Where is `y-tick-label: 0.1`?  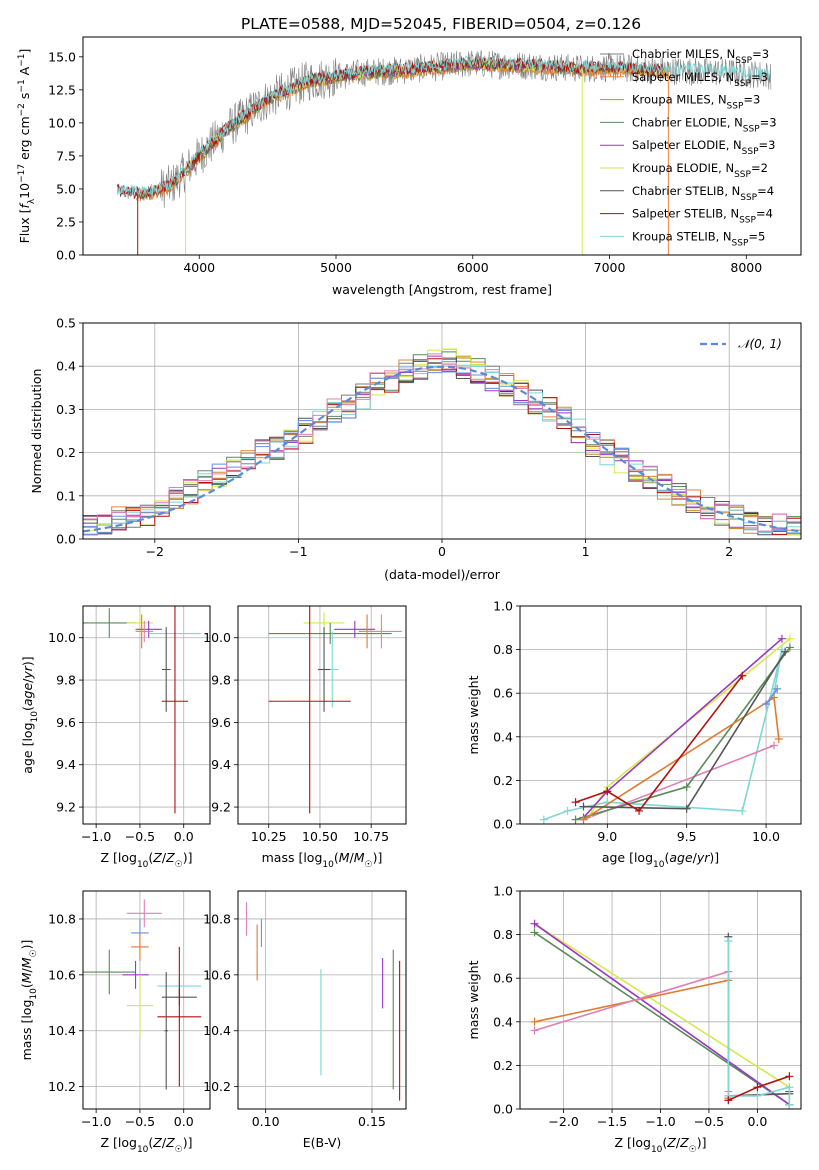 y-tick-label: 0.1 is located at coordinates (66, 495).